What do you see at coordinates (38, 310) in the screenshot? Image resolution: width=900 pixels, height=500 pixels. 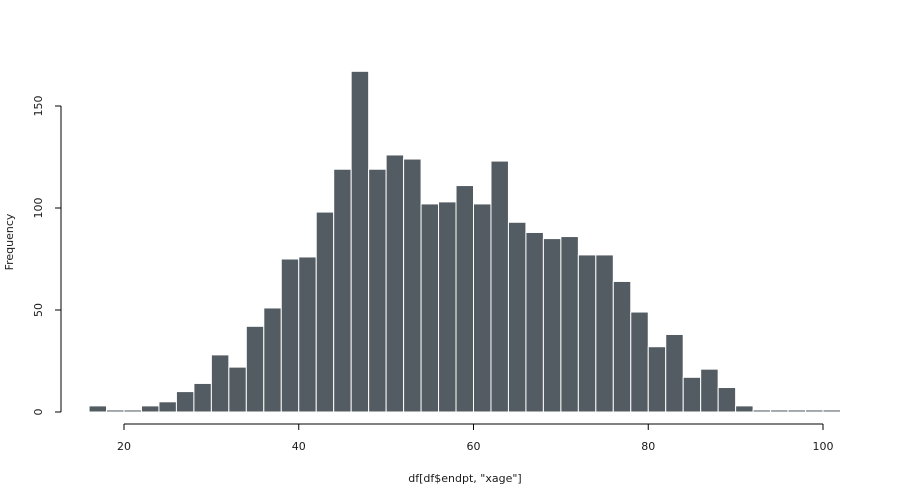 I see `y-tick-label: 50` at bounding box center [38, 310].